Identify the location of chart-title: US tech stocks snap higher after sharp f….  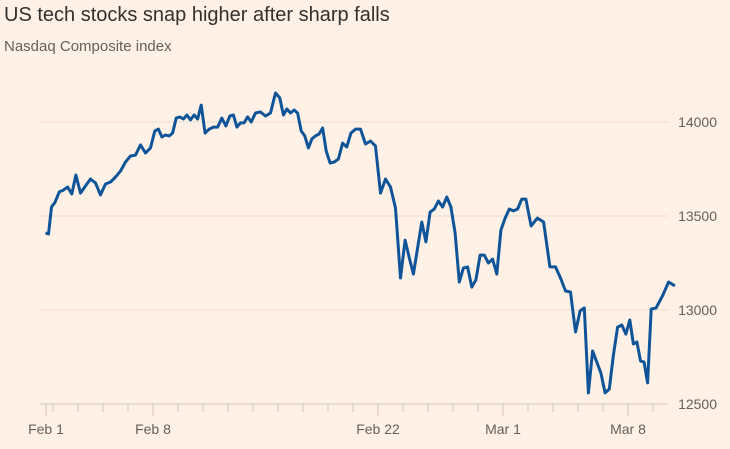
(197, 15).